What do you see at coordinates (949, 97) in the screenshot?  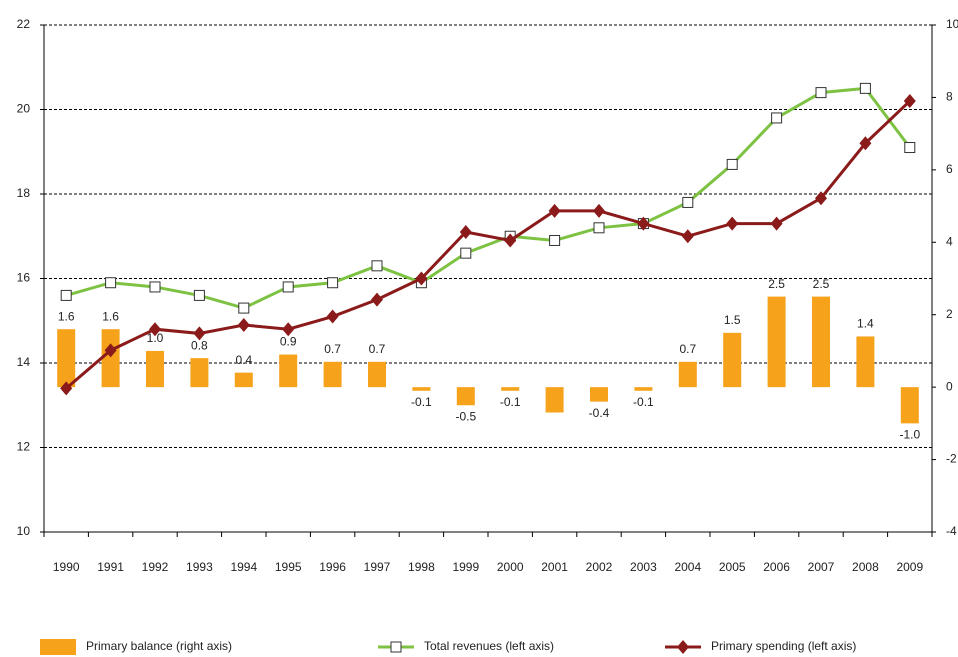 I see `y2-tick-label: 8` at bounding box center [949, 97].